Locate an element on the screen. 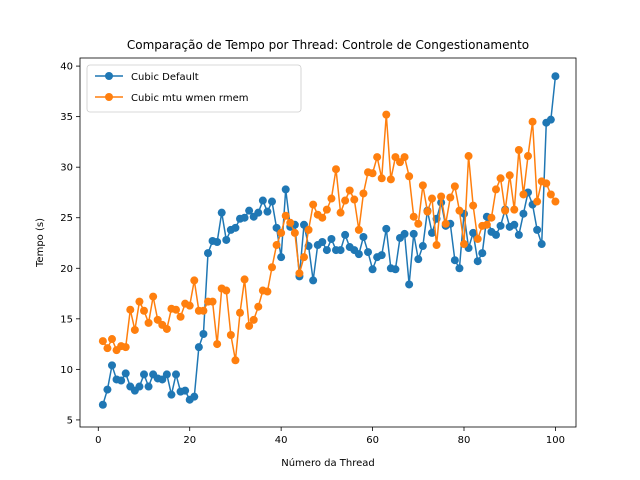  legend: Cubic Default Cubic mtu wmen rmem is located at coordinates (194, 88).